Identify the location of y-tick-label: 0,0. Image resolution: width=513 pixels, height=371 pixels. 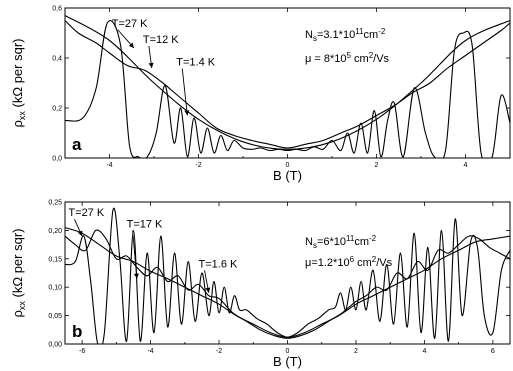
(57, 159).